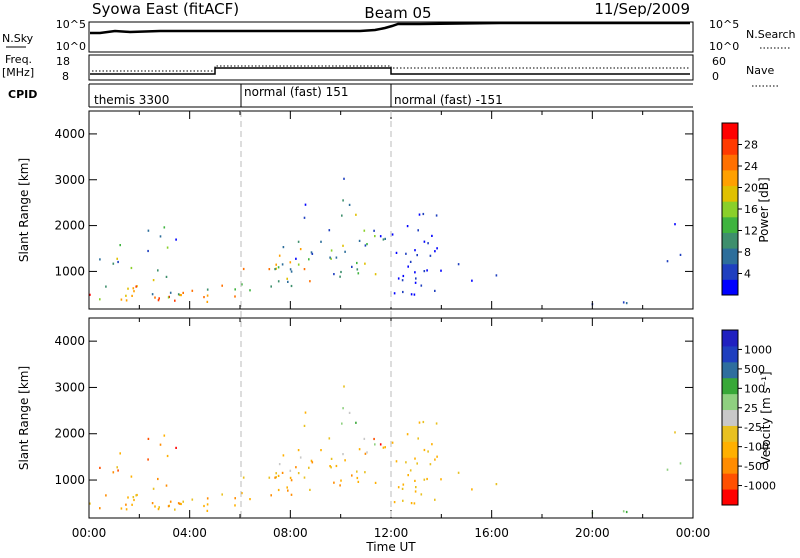  I want to click on nave-label: Nave, so click(760, 70).